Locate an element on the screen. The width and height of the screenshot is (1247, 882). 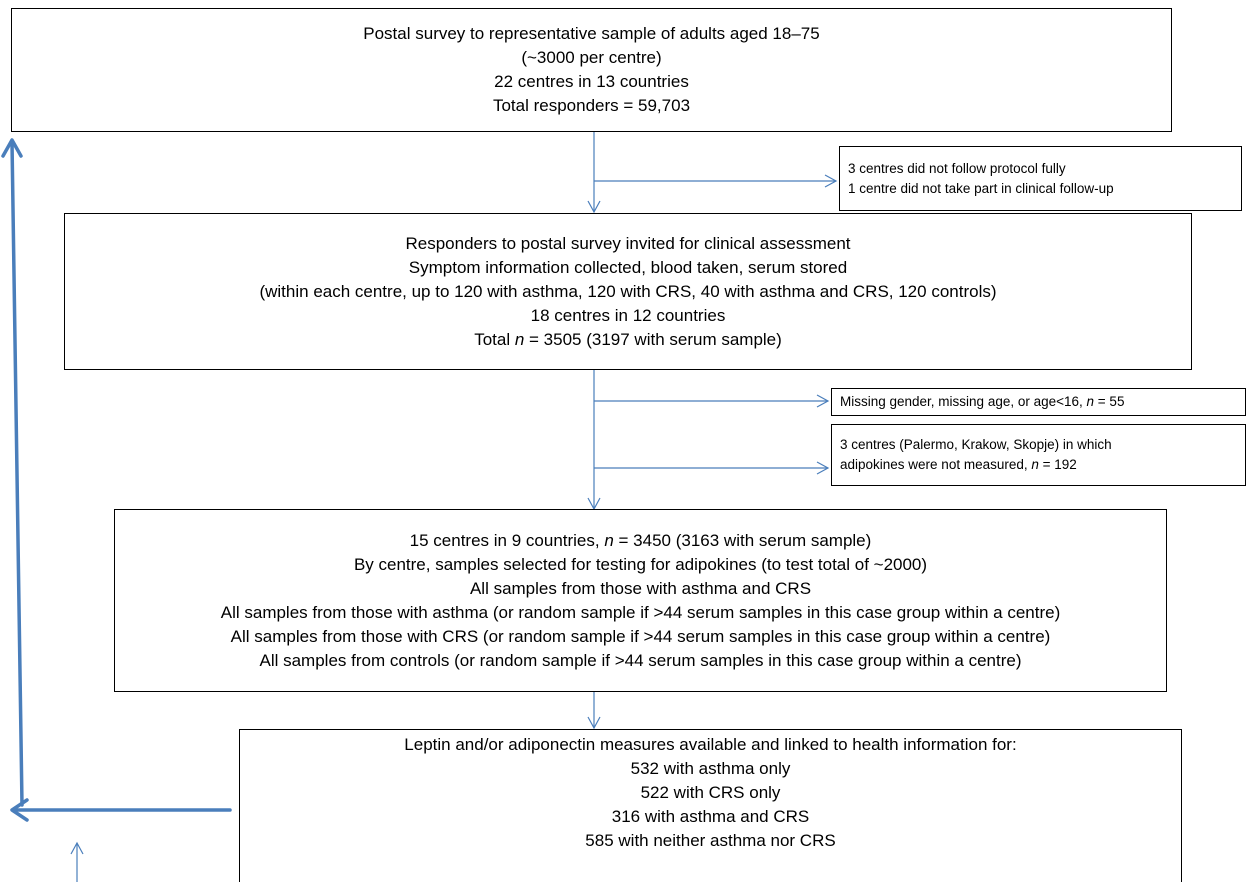
clinical-total-prefix: Total is located at coordinates (494, 339).